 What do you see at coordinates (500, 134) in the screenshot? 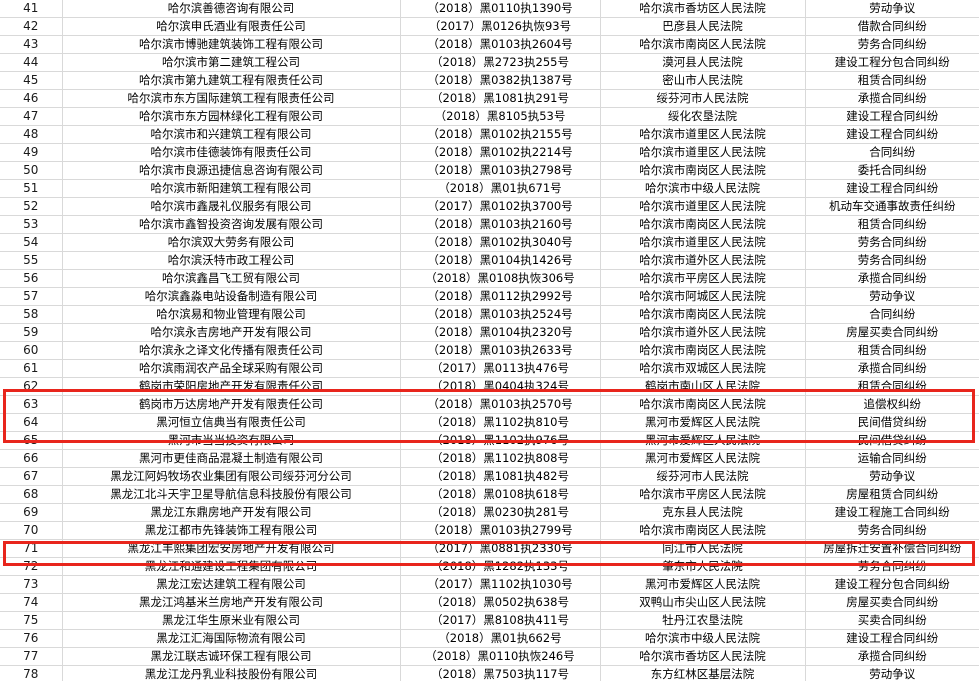
I see `case-number-cell: （2018）黑0102执2155号` at bounding box center [500, 134].